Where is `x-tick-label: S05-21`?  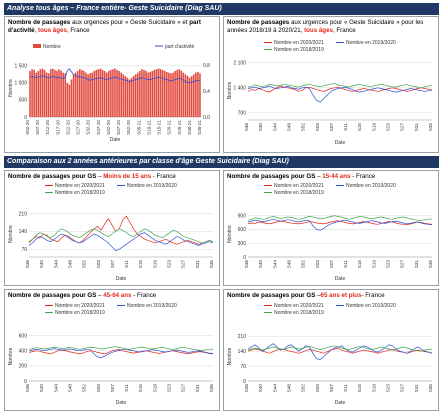
x-tick-label: S05-21 is located at coordinates (138, 127).